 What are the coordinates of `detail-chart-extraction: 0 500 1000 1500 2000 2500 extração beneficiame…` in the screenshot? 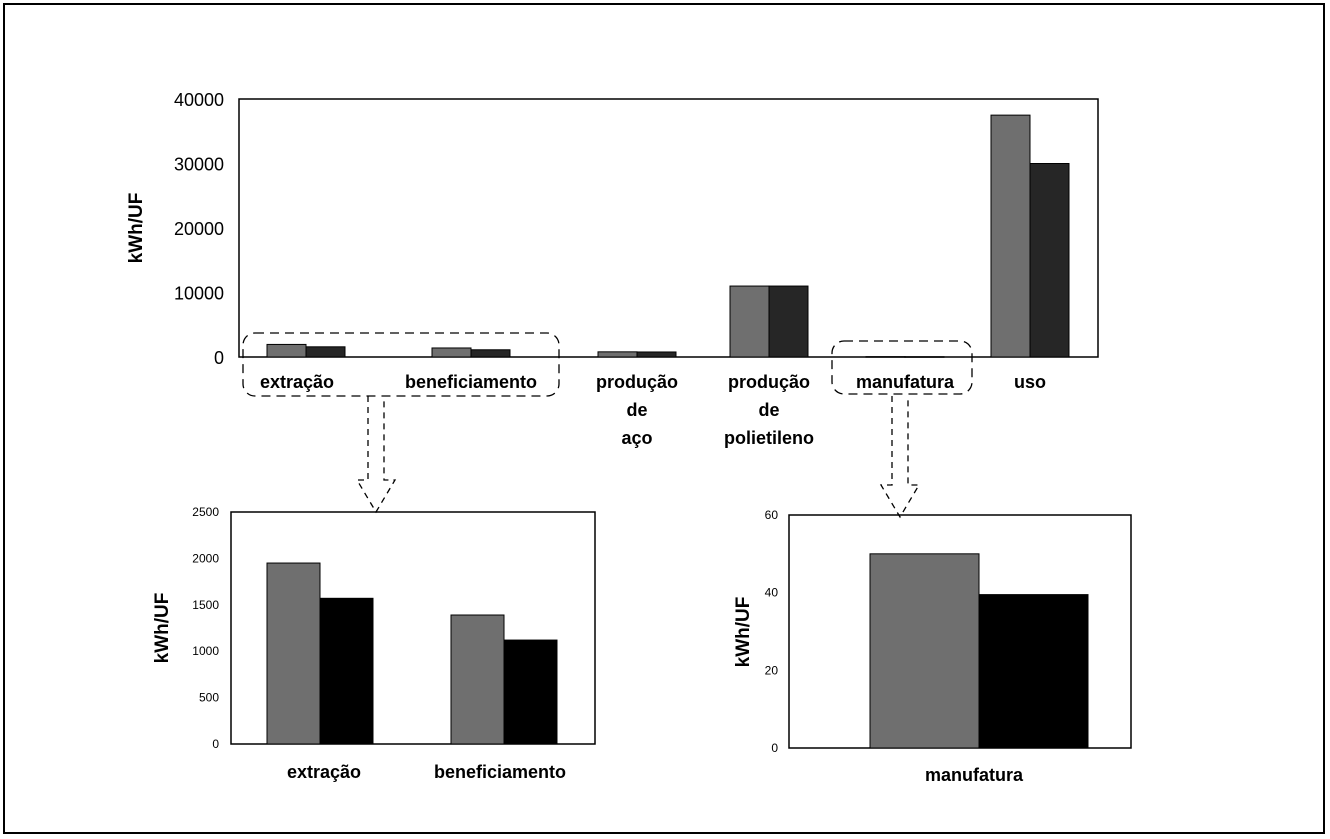 It's located at (373, 643).